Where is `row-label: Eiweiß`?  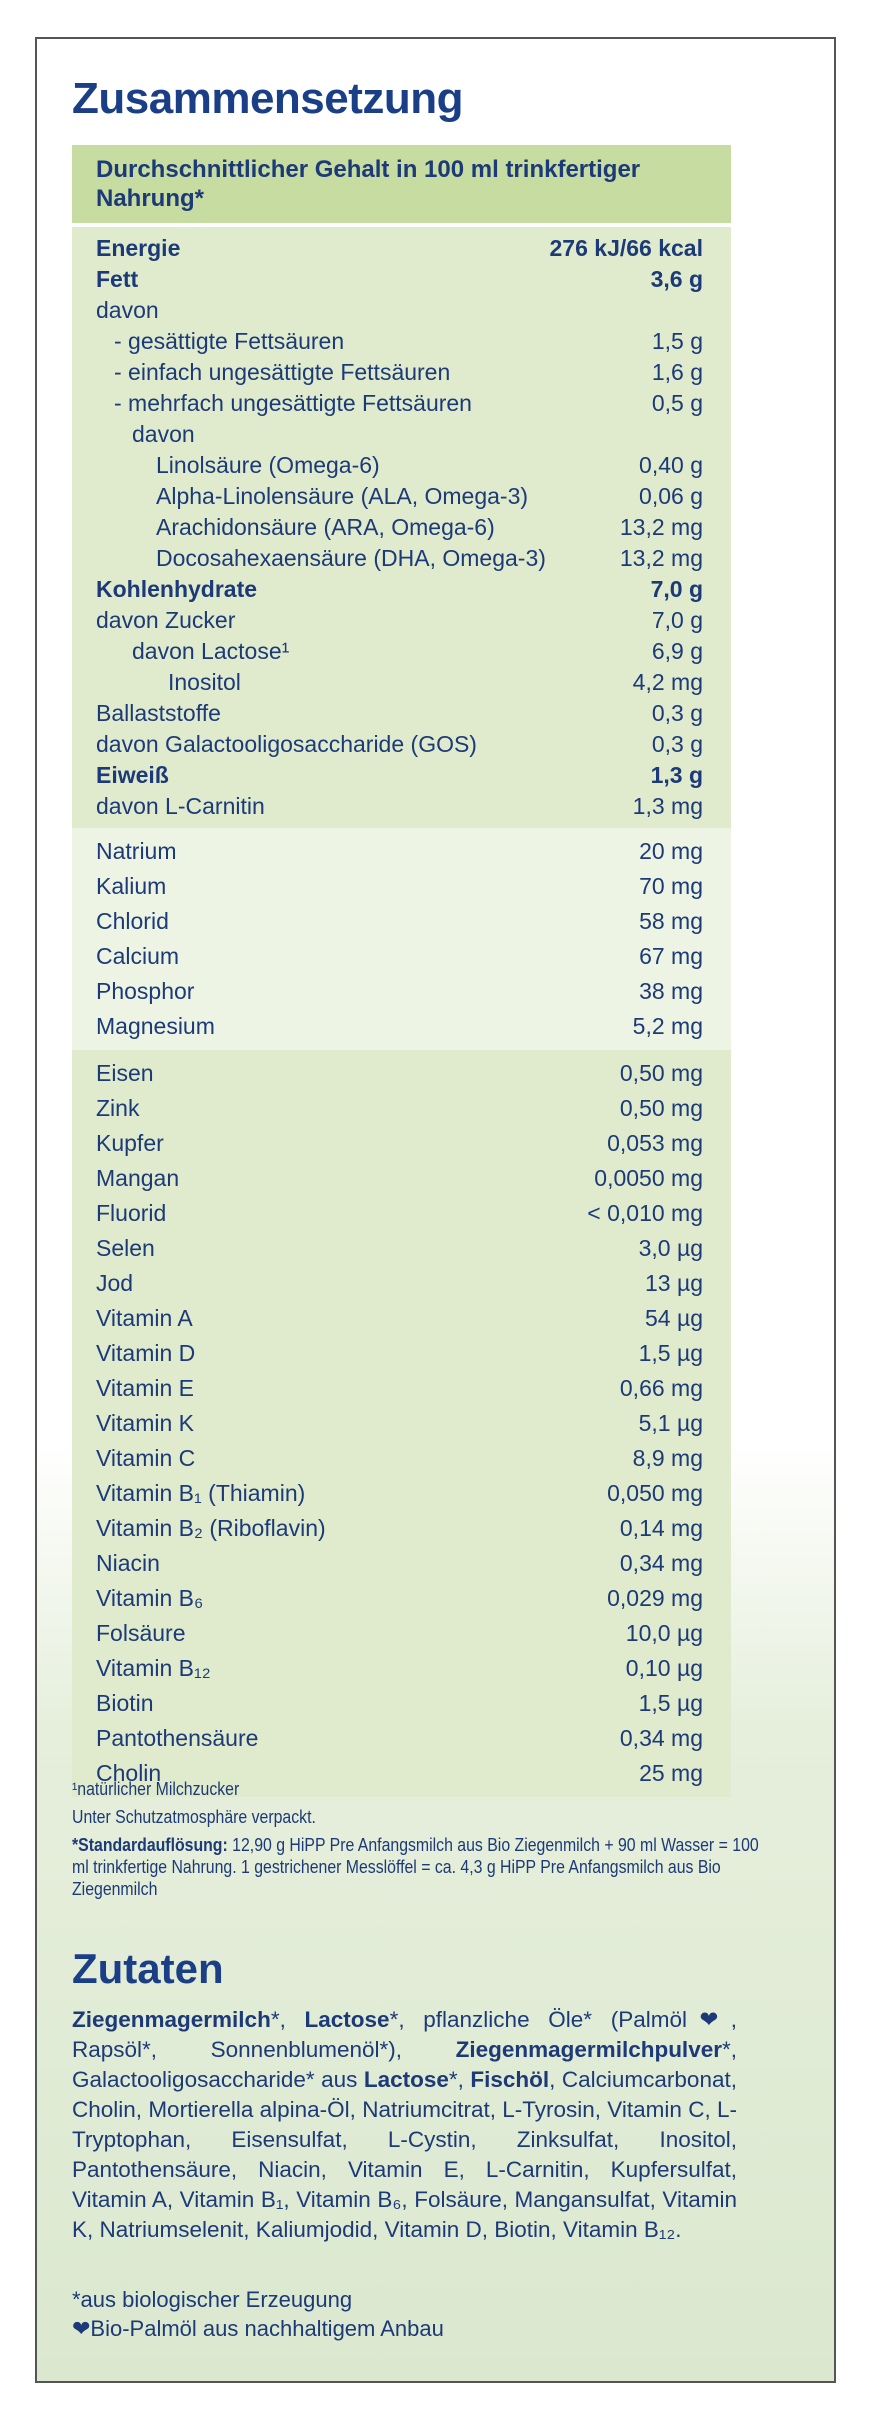
row-label: Eiweiß is located at coordinates (132, 775).